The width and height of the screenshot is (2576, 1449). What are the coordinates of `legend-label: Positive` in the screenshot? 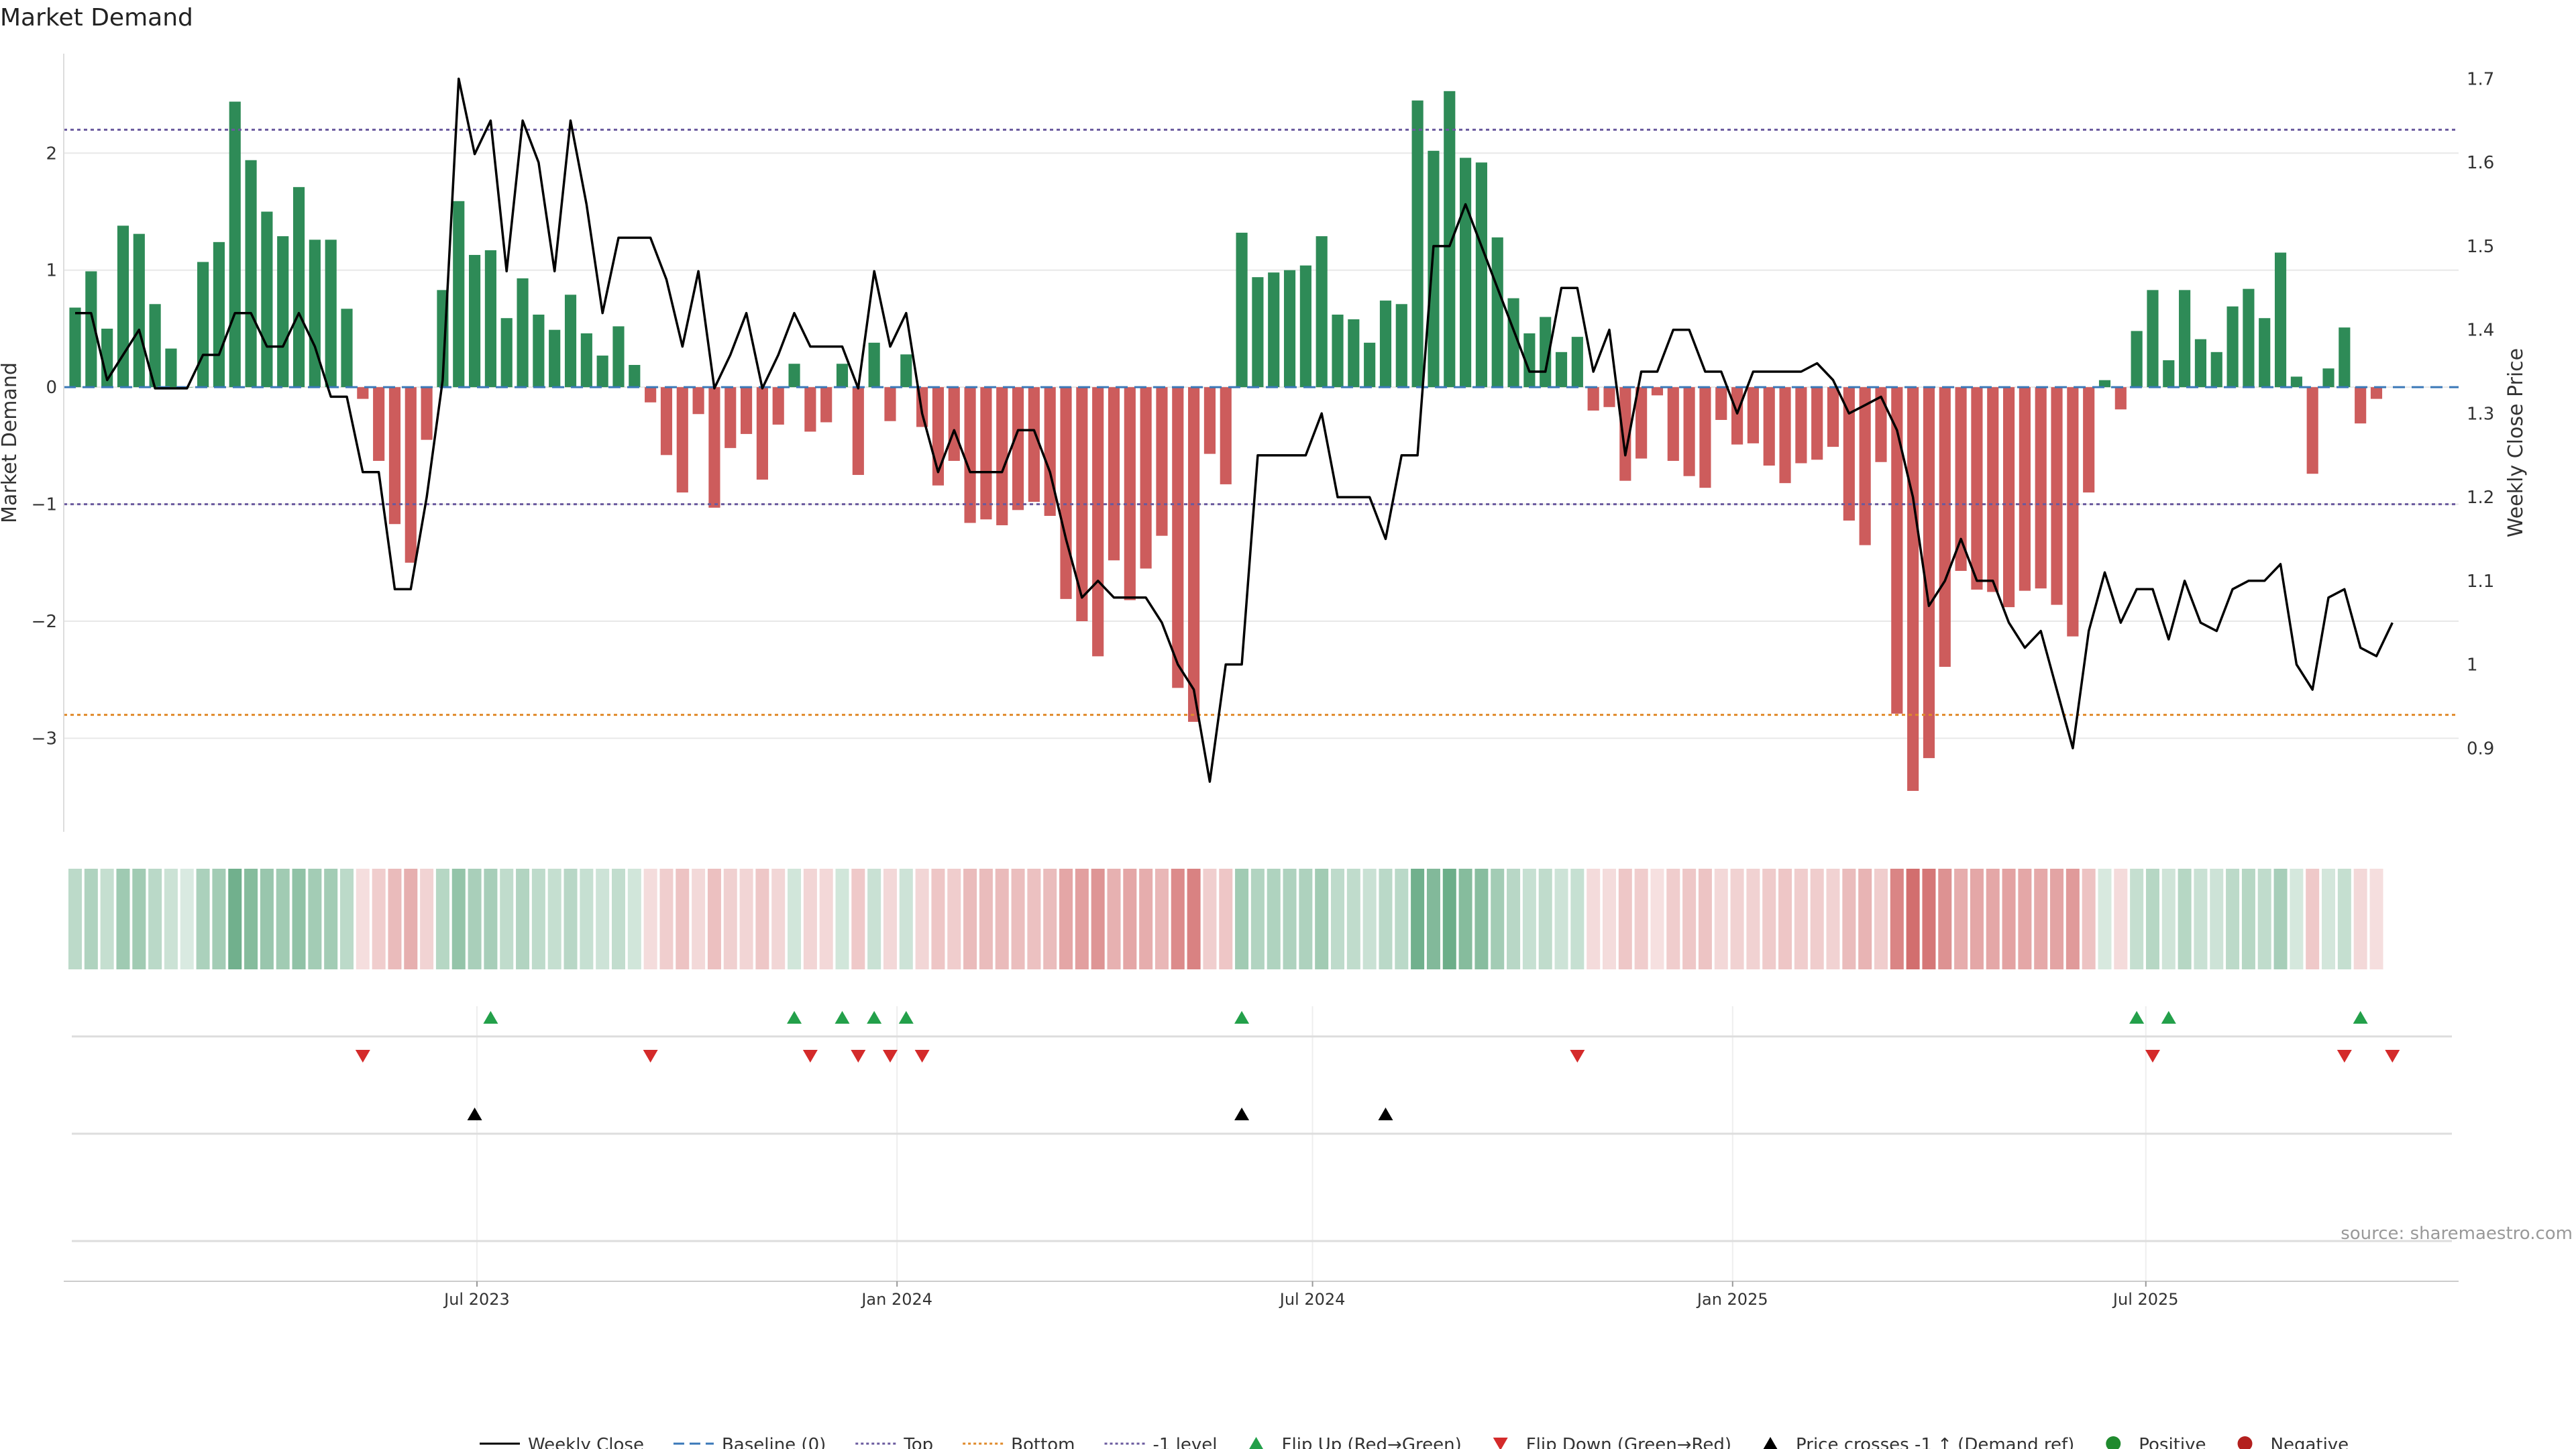 It's located at (2172, 1442).